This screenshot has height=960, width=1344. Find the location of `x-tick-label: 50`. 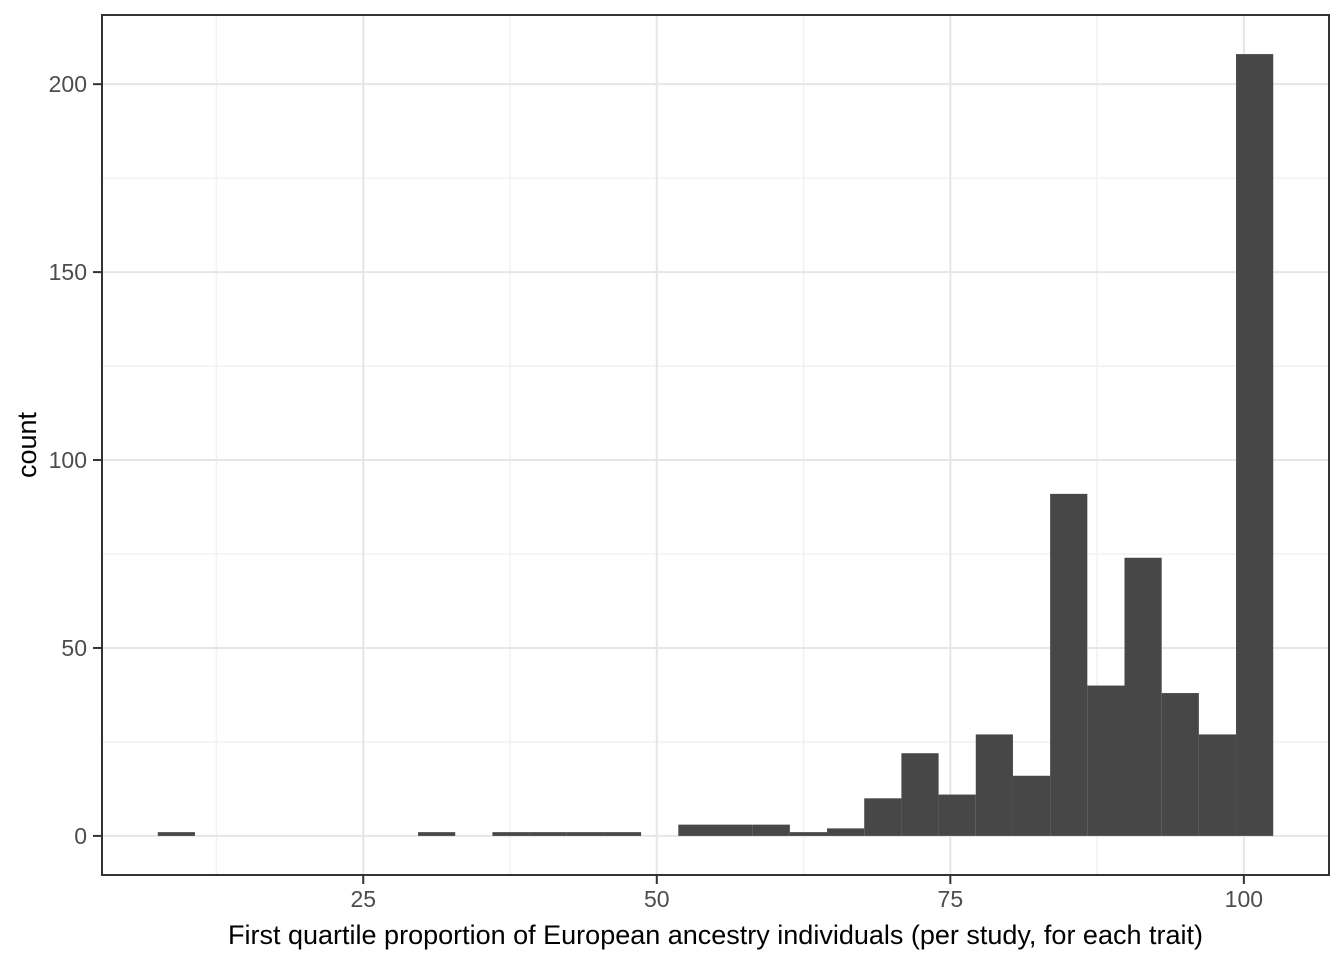

x-tick-label: 50 is located at coordinates (657, 899).